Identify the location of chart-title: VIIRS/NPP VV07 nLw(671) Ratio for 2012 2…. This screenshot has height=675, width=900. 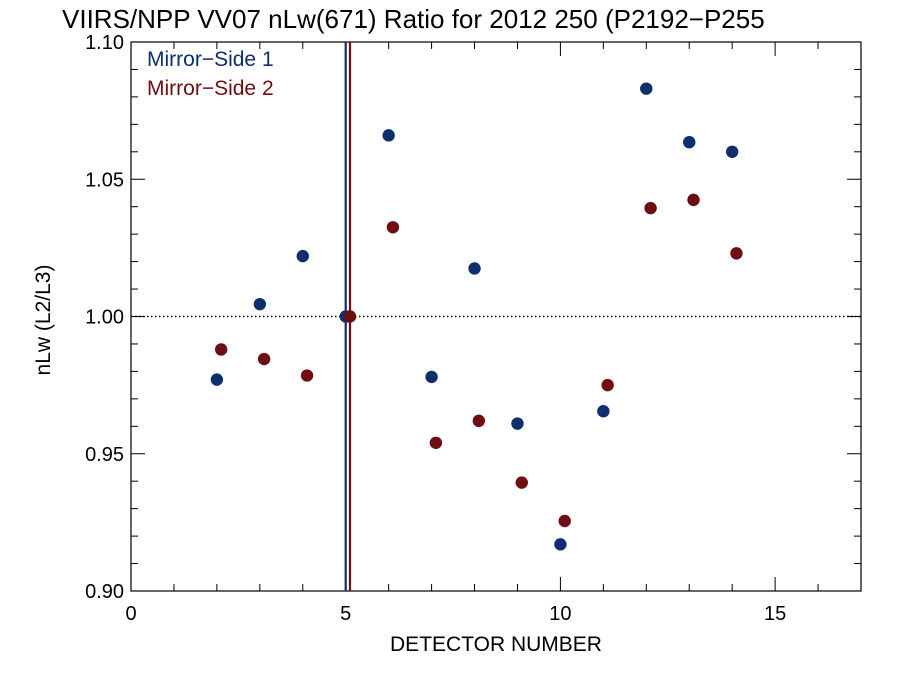
(413, 19).